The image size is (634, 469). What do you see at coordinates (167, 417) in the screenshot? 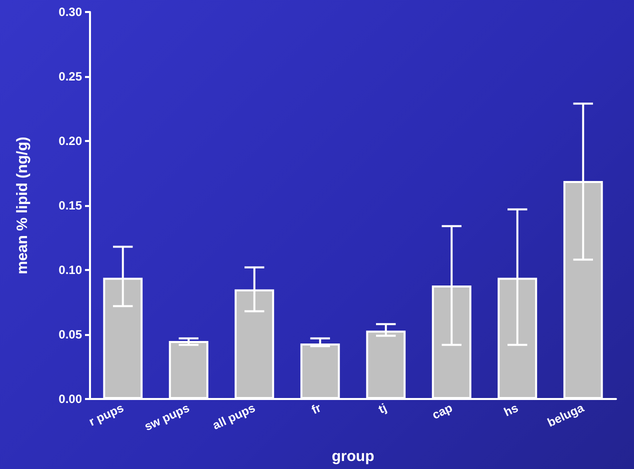
I see `x-tick-label: sw pups` at bounding box center [167, 417].